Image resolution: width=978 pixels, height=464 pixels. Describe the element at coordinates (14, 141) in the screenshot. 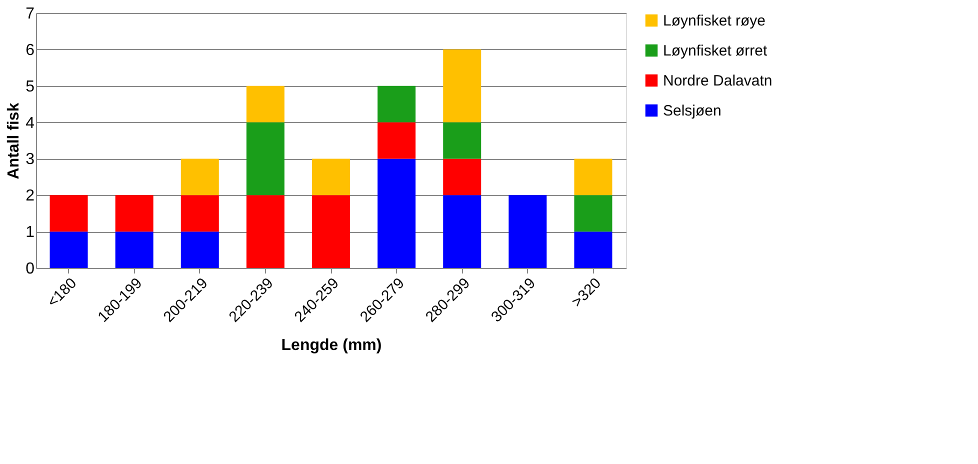

I see `y-axis-title: Antall fisk` at that location.